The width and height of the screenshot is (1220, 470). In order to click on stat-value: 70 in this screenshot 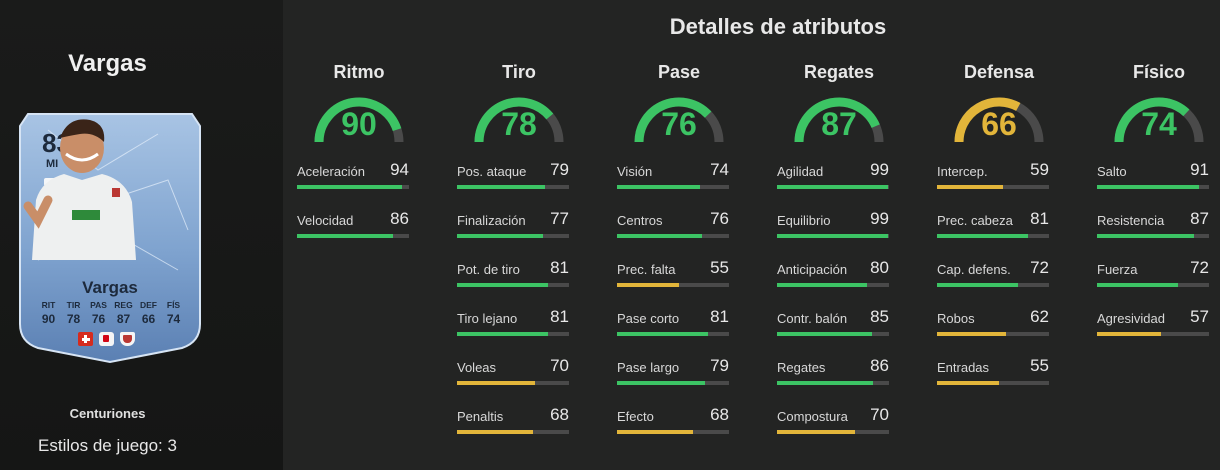, I will do `click(879, 414)`.